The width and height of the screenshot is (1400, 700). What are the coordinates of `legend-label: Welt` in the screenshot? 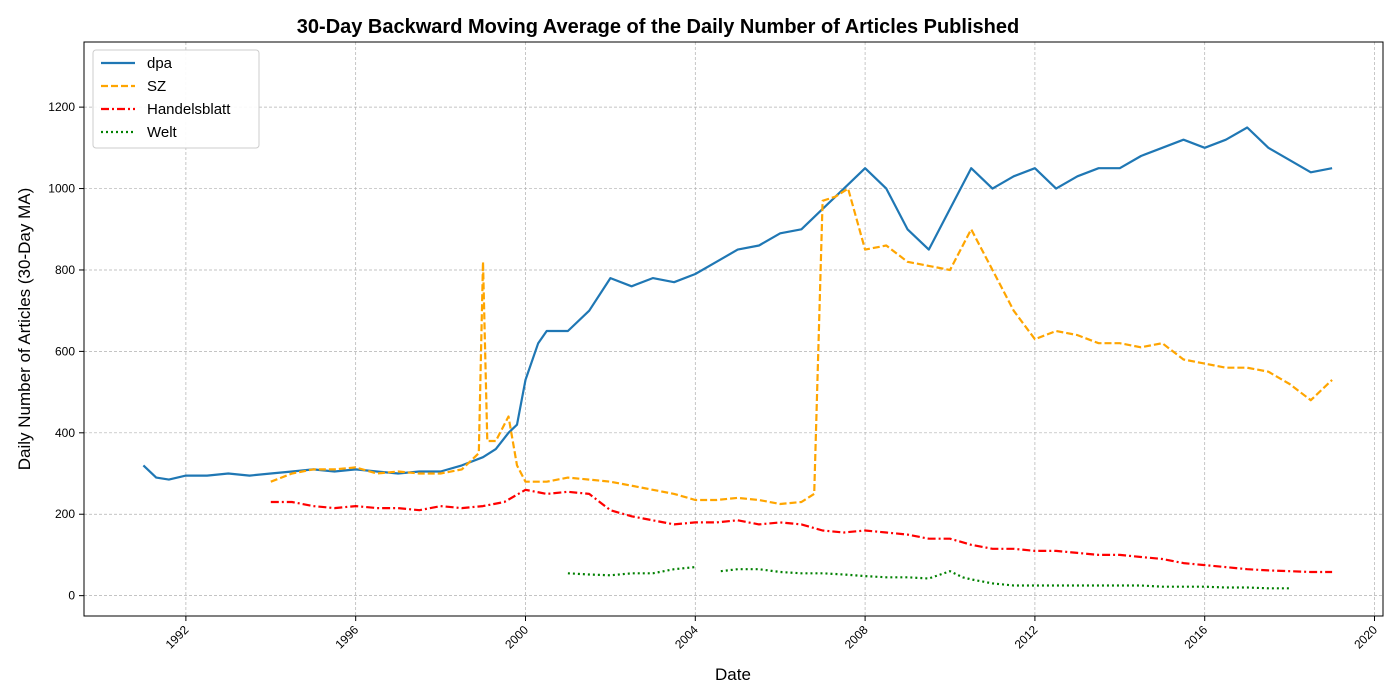 It's located at (162, 132).